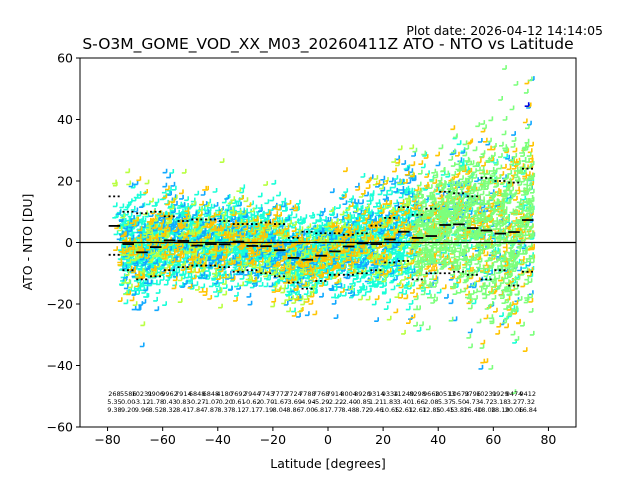 Image resolution: width=640 pixels, height=480 pixels. What do you see at coordinates (279, 402) in the screenshot?
I see `bin-mean-12: -1.67` at bounding box center [279, 402].